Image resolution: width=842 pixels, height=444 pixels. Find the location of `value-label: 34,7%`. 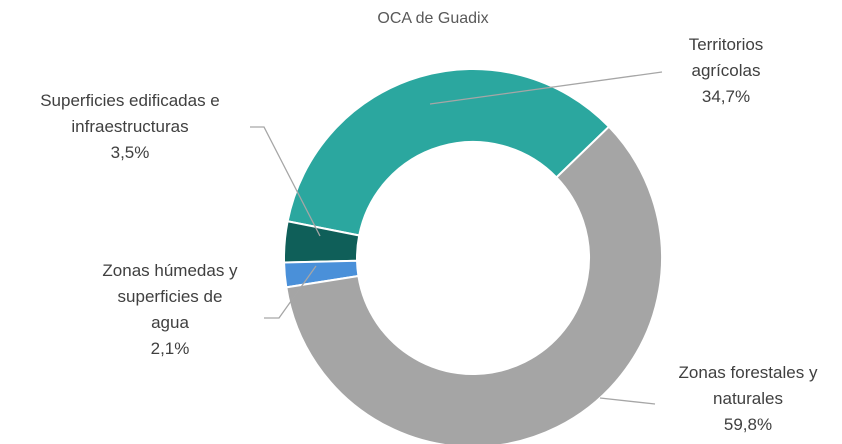

value-label: 34,7% is located at coordinates (726, 96).